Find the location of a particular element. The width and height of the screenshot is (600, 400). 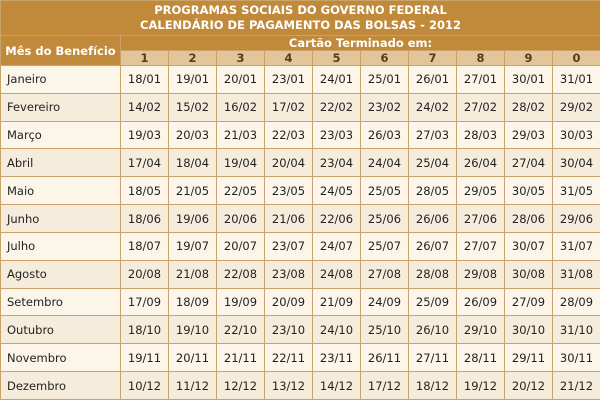

payment-date-cell: 28/06 is located at coordinates (528, 218).